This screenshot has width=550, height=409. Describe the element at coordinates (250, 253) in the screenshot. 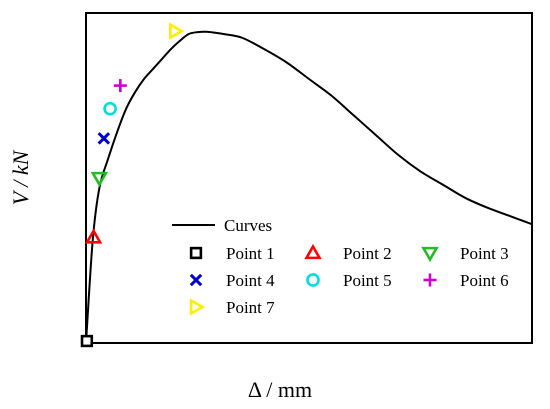

I see `legend-label-point-1: Point 1` at that location.